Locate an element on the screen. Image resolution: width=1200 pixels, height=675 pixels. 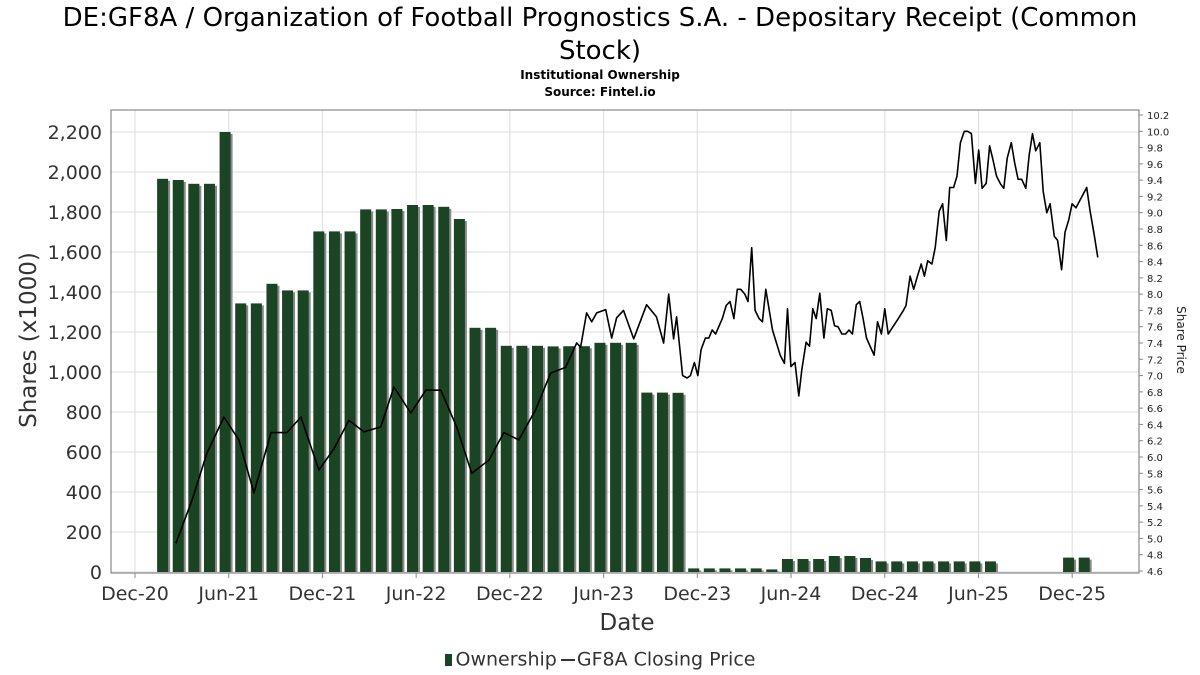
y2-tick-label: 7.2 is located at coordinates (1155, 360).